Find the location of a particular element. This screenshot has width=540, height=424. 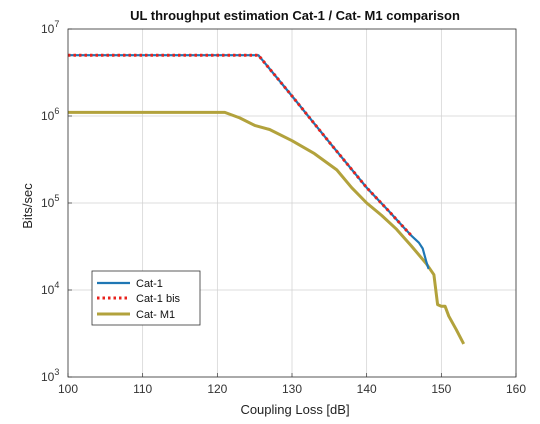

y-tick-label: 10⁴ is located at coordinates (50, 288).